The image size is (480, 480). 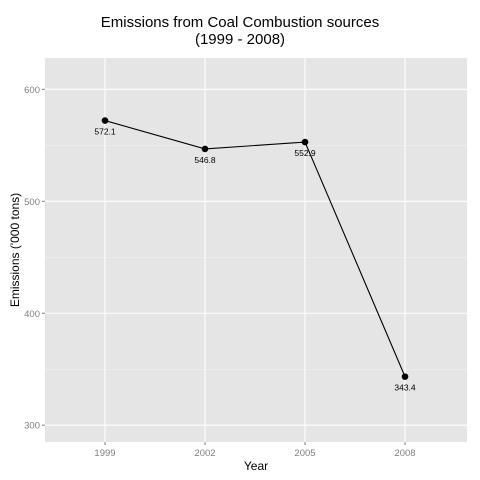 What do you see at coordinates (204, 453) in the screenshot?
I see `x-tick-label: 2002` at bounding box center [204, 453].